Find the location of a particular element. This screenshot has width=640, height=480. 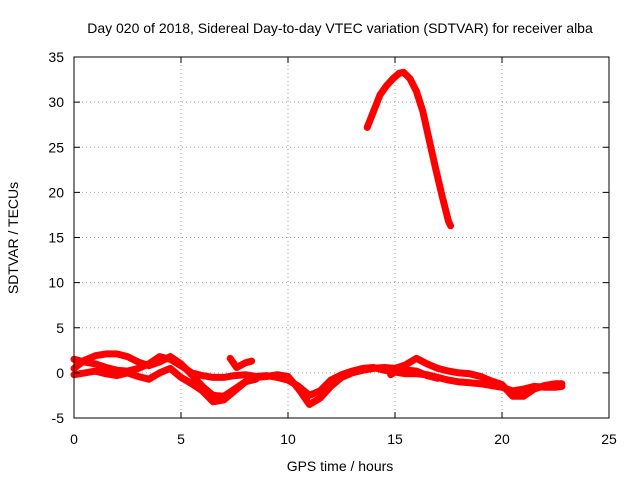

y-tick-label: 0 is located at coordinates (60, 373).